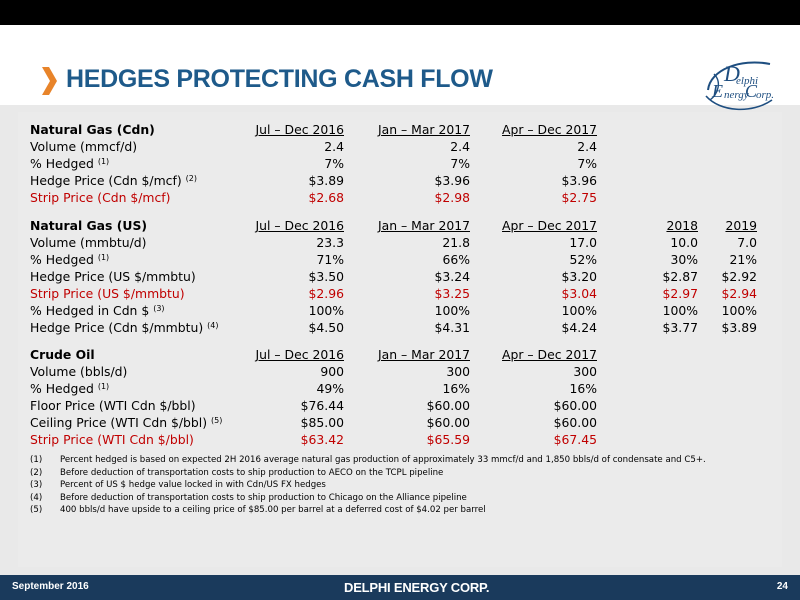  I want to click on column-header: Jul – Dec 2016, so click(299, 225).